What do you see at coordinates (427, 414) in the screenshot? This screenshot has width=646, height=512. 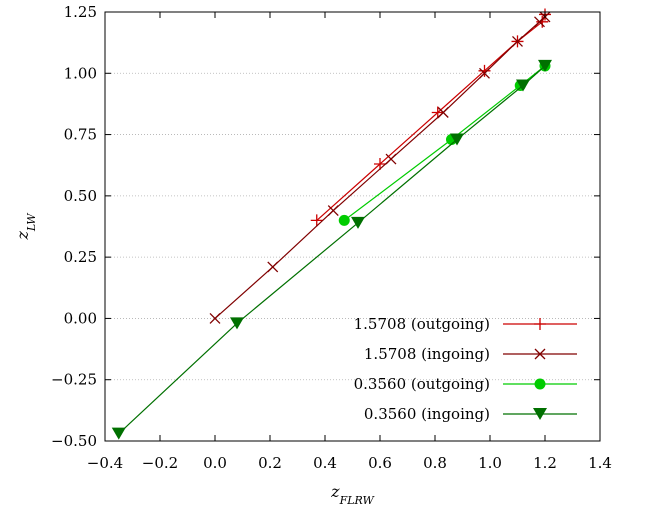 I see `legend-label: 0.3560 (ingoing)` at bounding box center [427, 414].